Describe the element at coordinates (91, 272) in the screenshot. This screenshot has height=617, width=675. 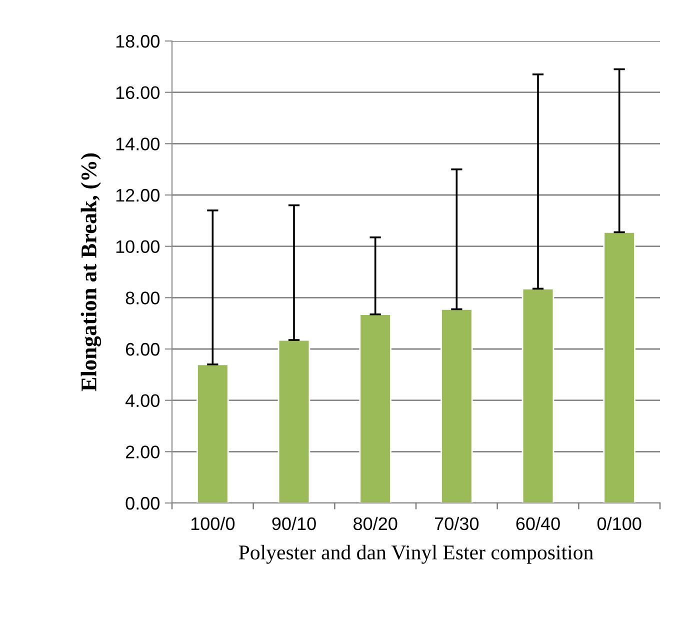
I see `y-axis-title: Elongation at Break, (%)` at that location.